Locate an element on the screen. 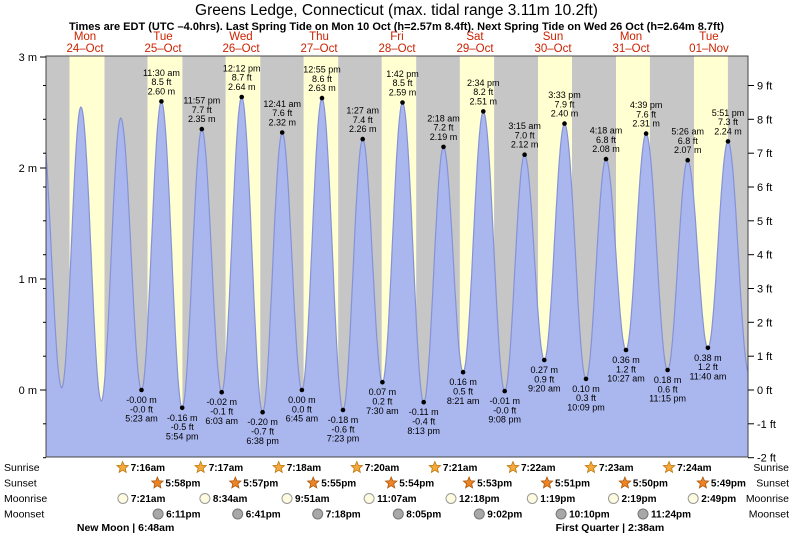 This screenshot has height=539, width=793. svg-text: 8.6 ft is located at coordinates (322, 79).